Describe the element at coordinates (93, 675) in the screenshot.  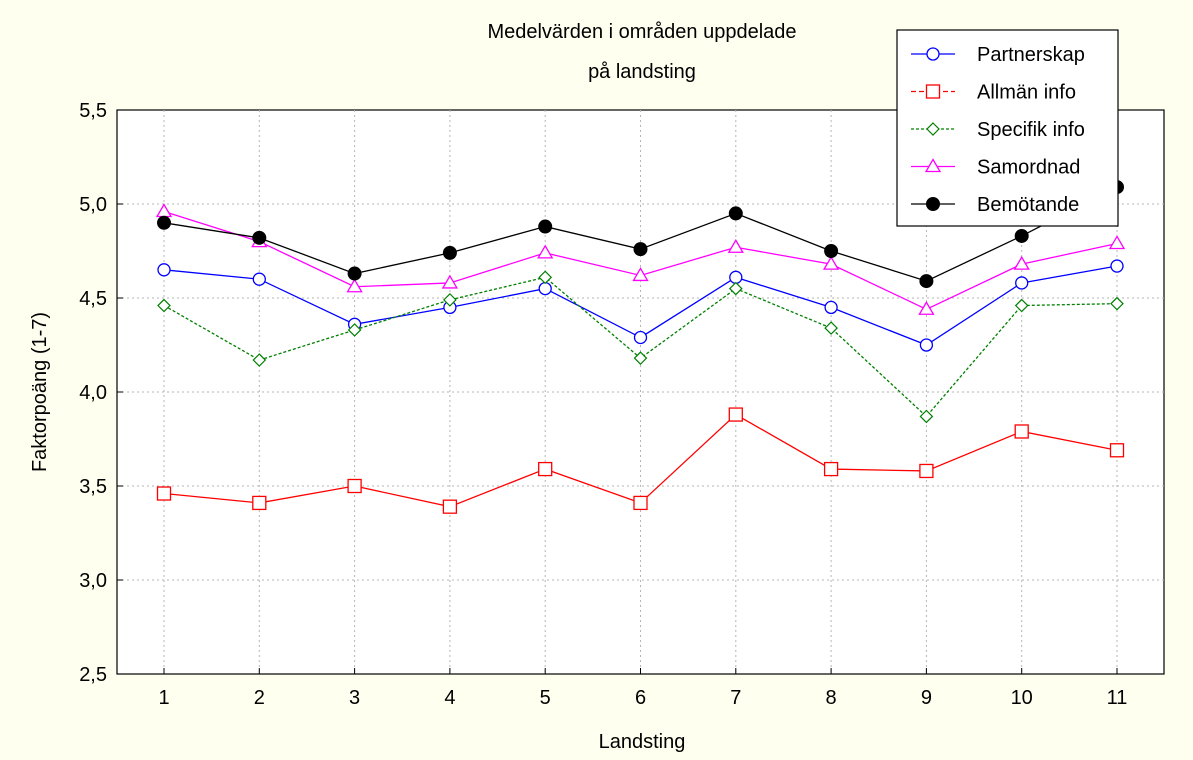
I see `y-tick-label: 2,5` at that location.